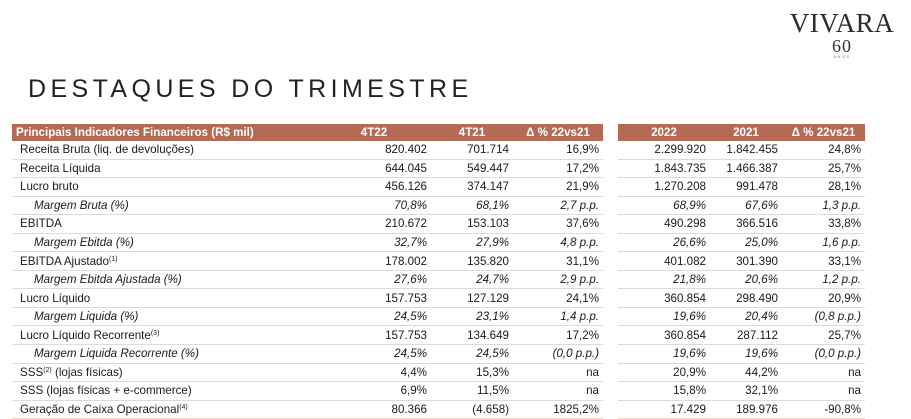 Image resolution: width=911 pixels, height=419 pixels. I want to click on value-delta-year: 33,1%, so click(823, 261).